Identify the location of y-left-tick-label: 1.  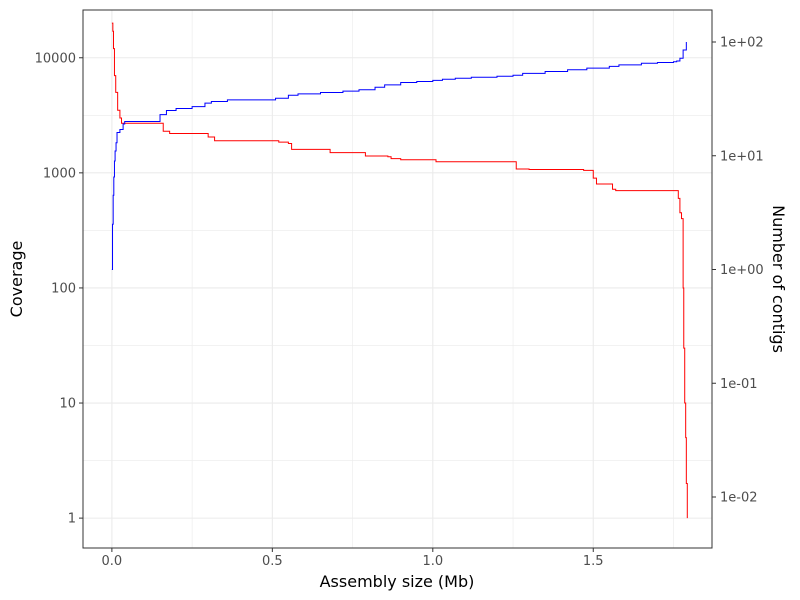
(72, 519).